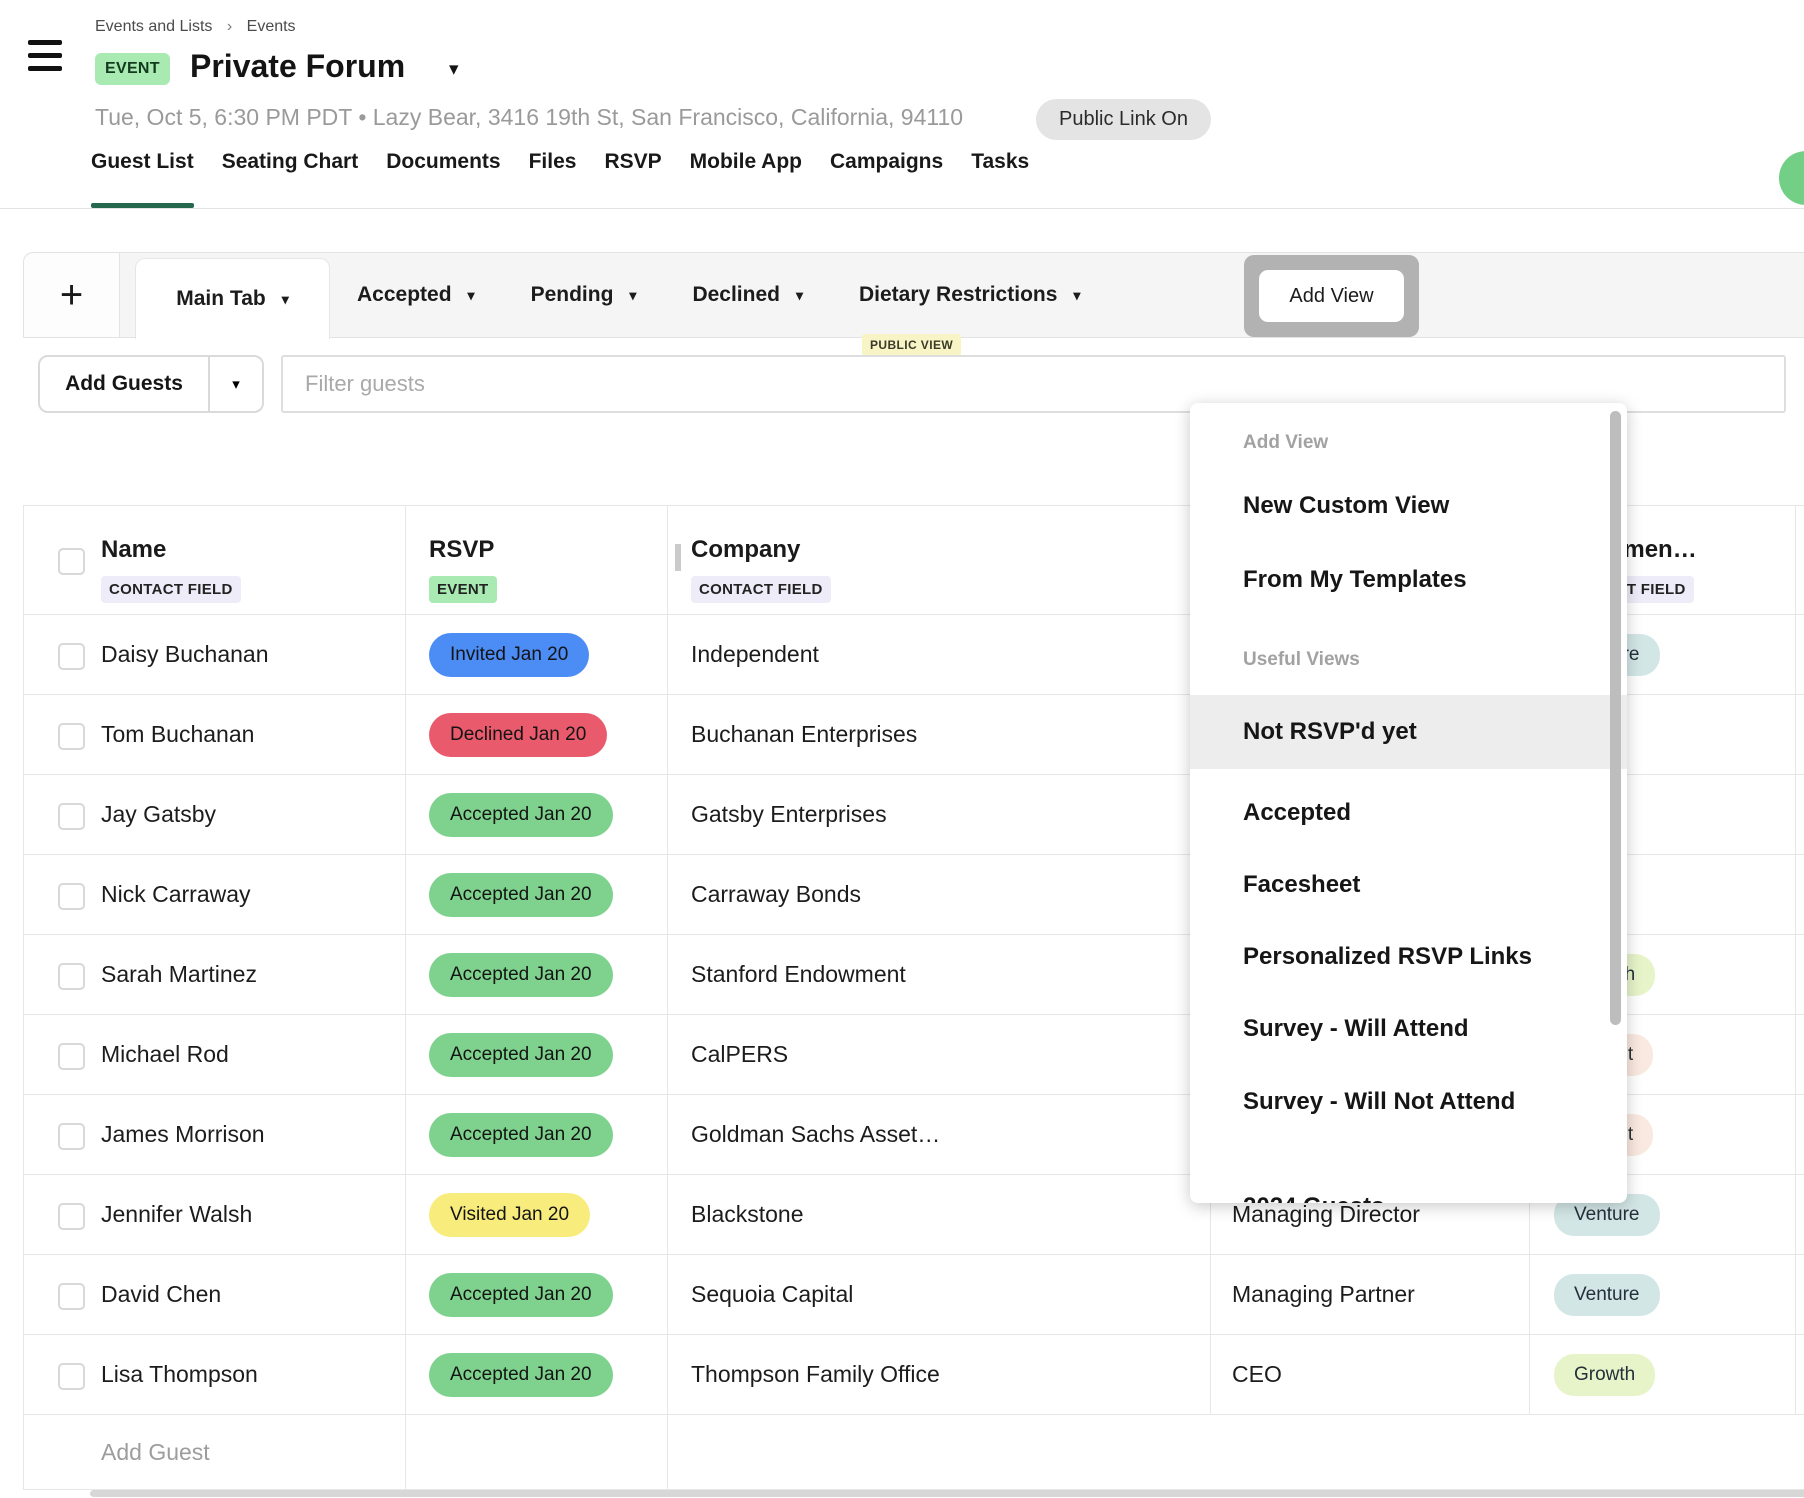  I want to click on column-drag-handle-icon, so click(678, 557).